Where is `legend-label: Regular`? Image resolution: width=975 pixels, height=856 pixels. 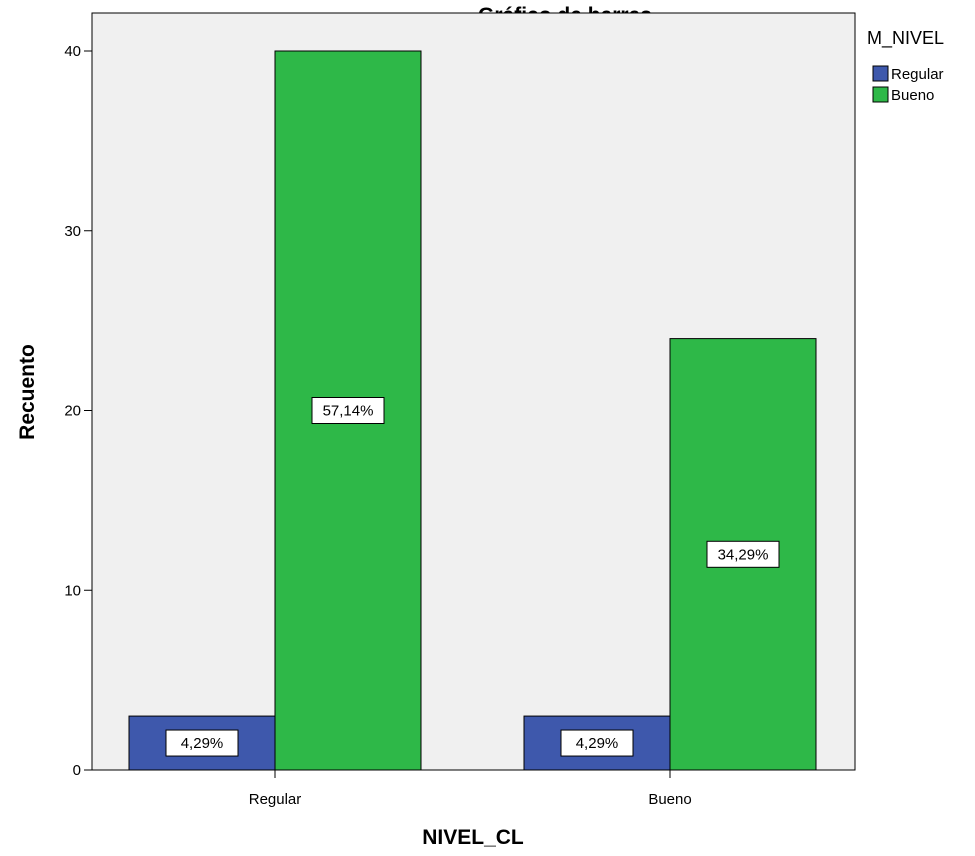
legend-label: Regular is located at coordinates (917, 74).